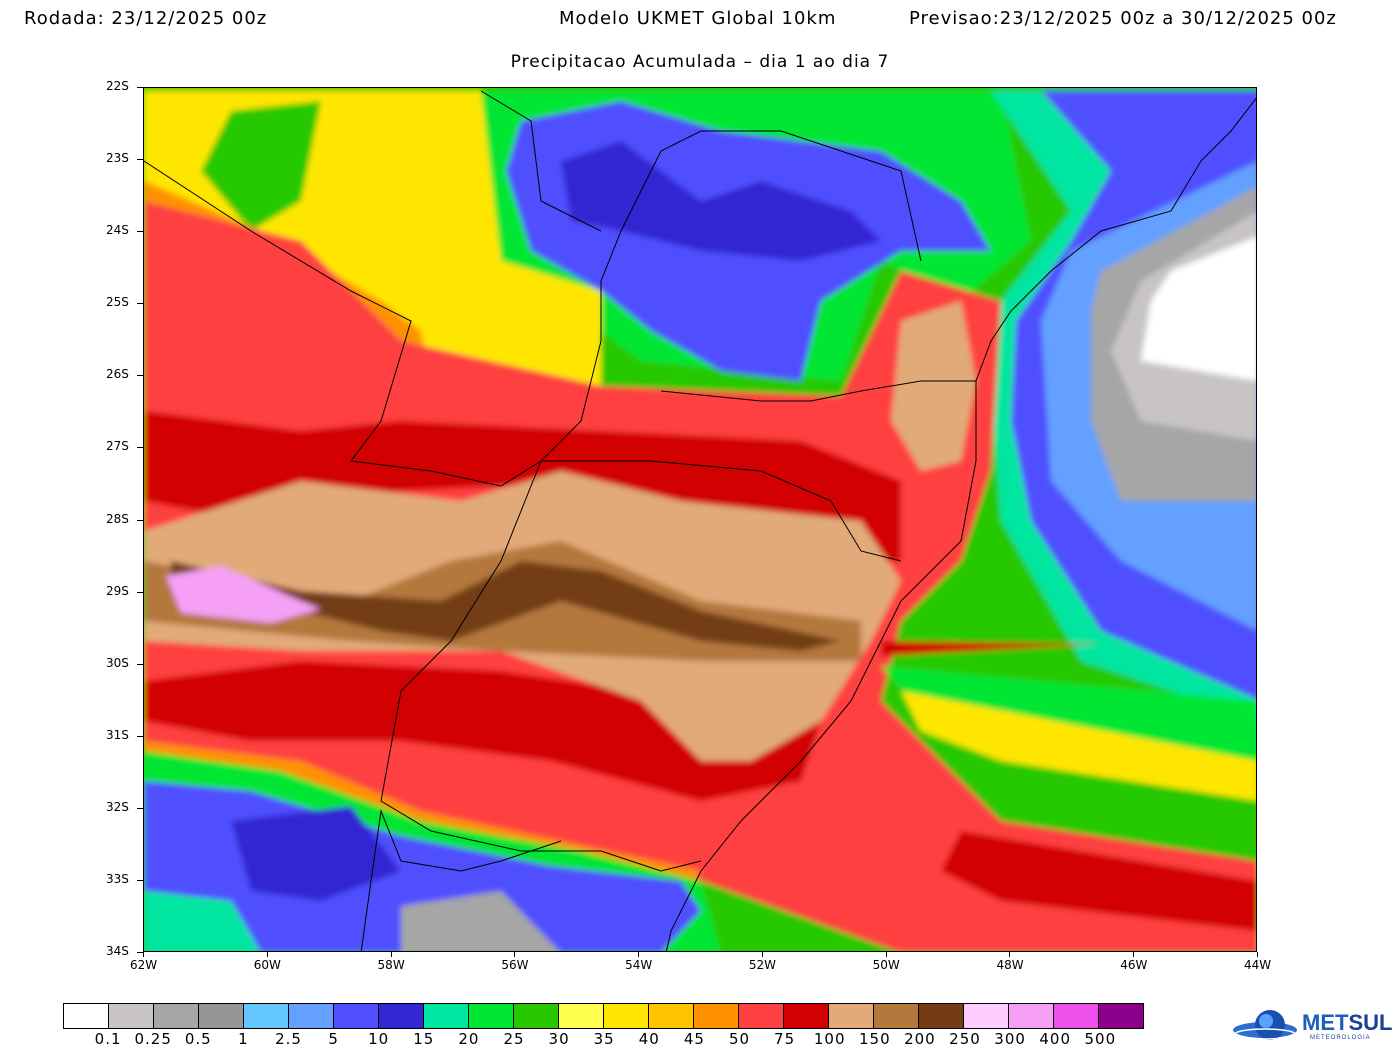  I want to click on colorbar-label: 150, so click(874, 1039).